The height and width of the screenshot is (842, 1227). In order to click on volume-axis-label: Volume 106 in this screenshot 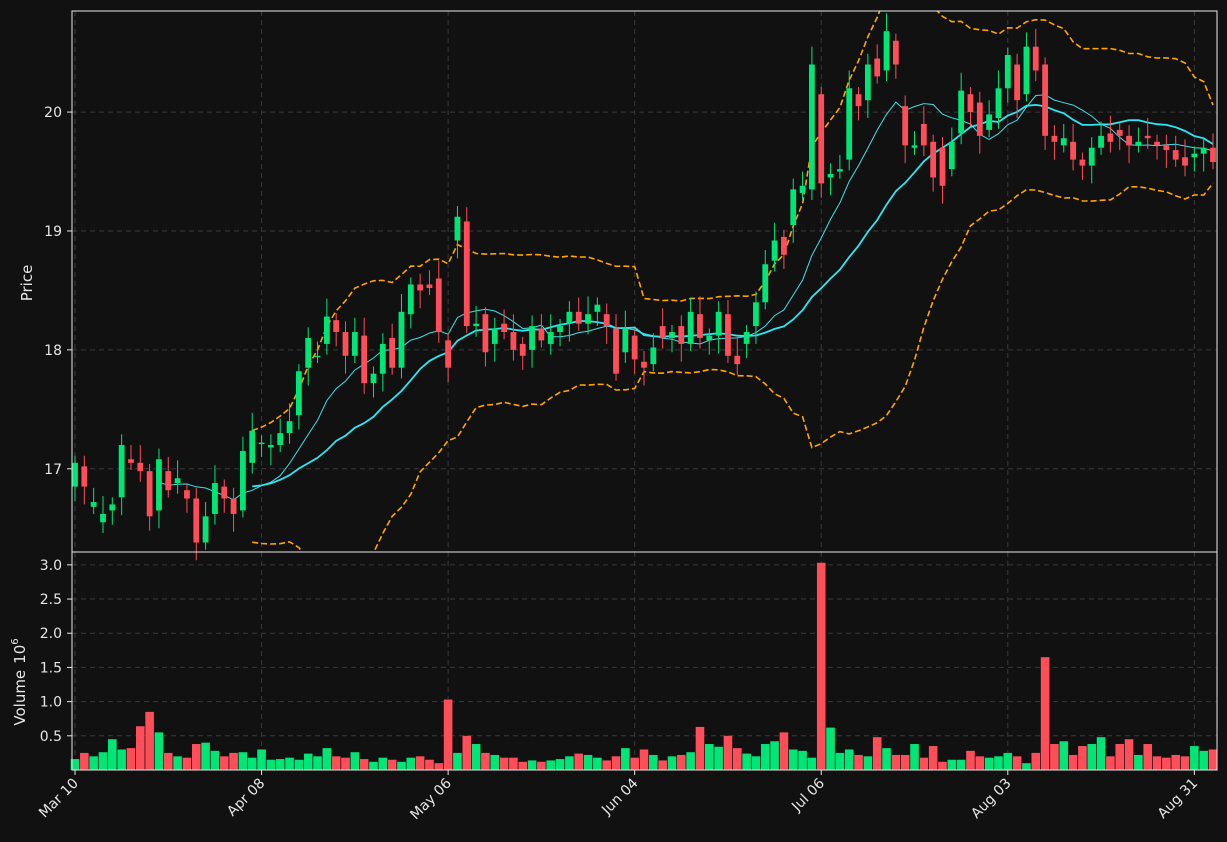, I will do `click(19, 681)`.